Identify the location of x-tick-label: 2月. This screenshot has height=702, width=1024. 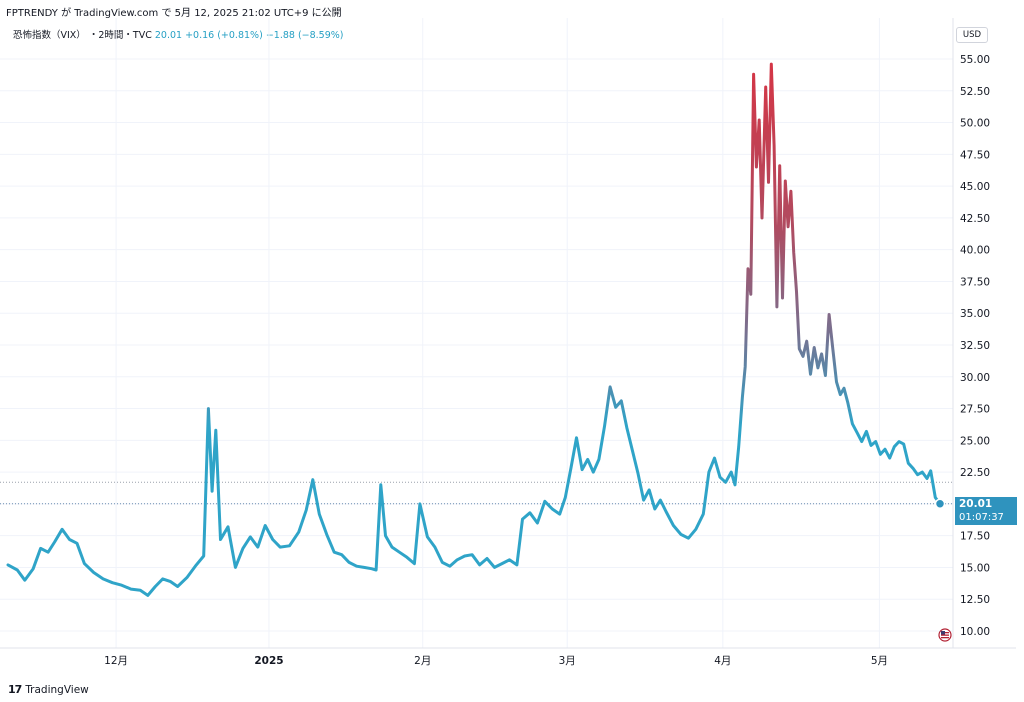
(422, 661).